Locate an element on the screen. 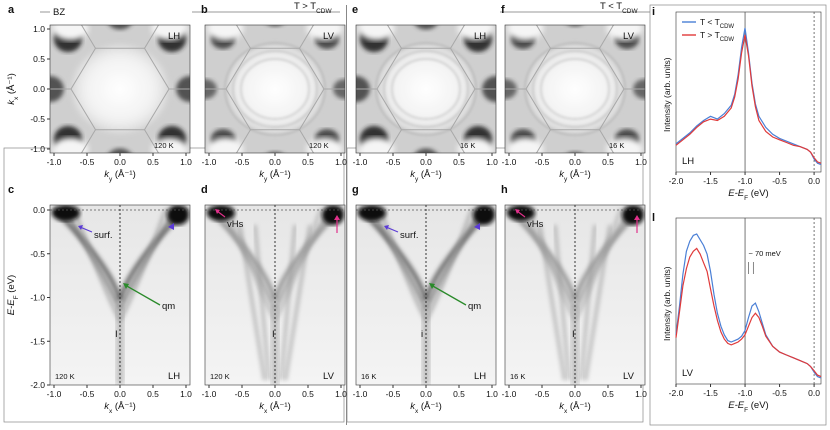 This screenshot has width=830, height=430. y-tick-label: 1.0 is located at coordinates (39, 29).